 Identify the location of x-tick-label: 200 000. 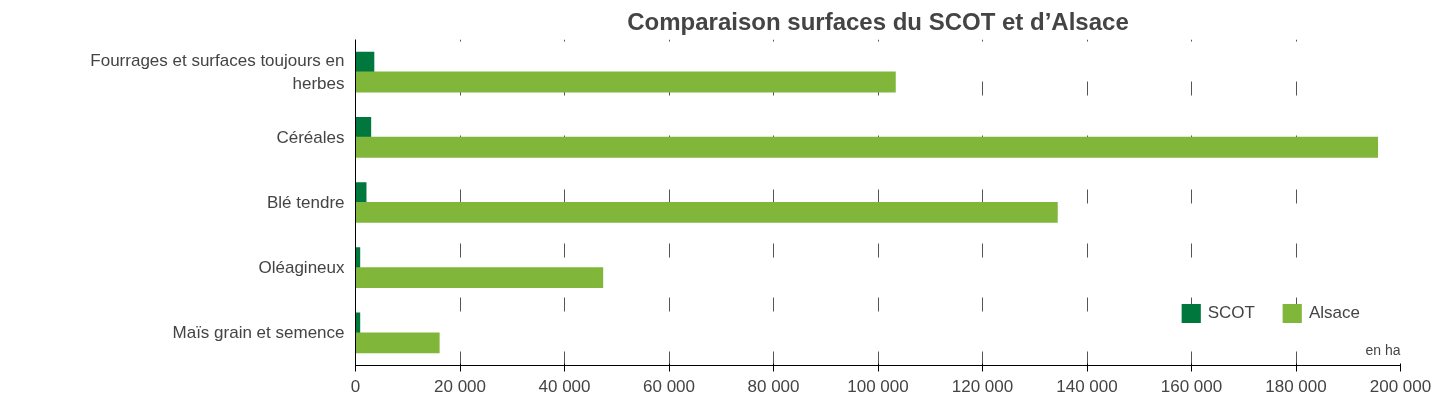
(1400, 386).